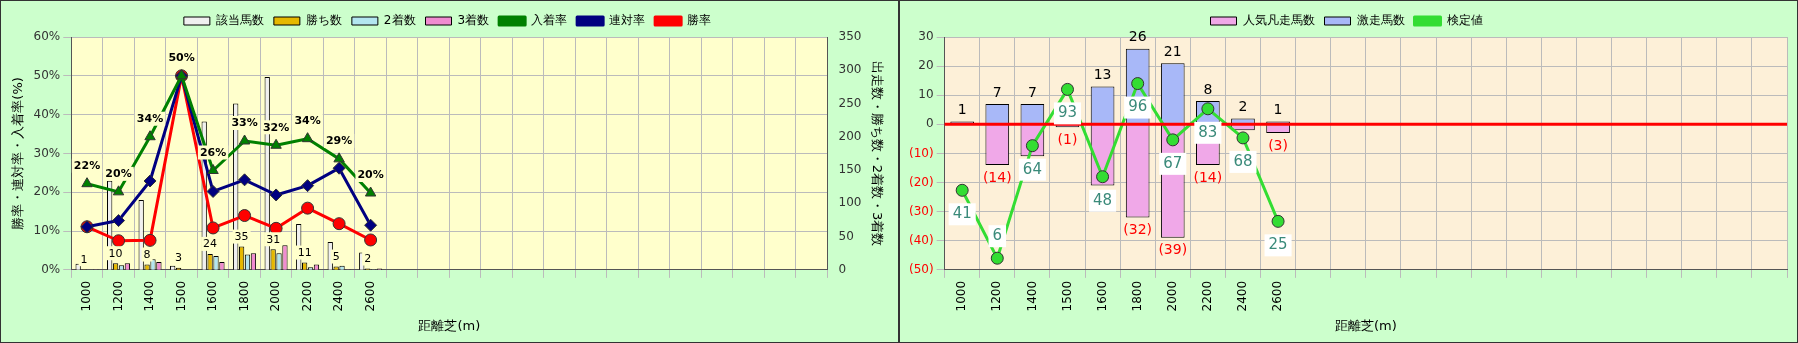 The image size is (1798, 343). Describe the element at coordinates (47, 74) in the screenshot. I see `y-tick-label: 50%` at that location.